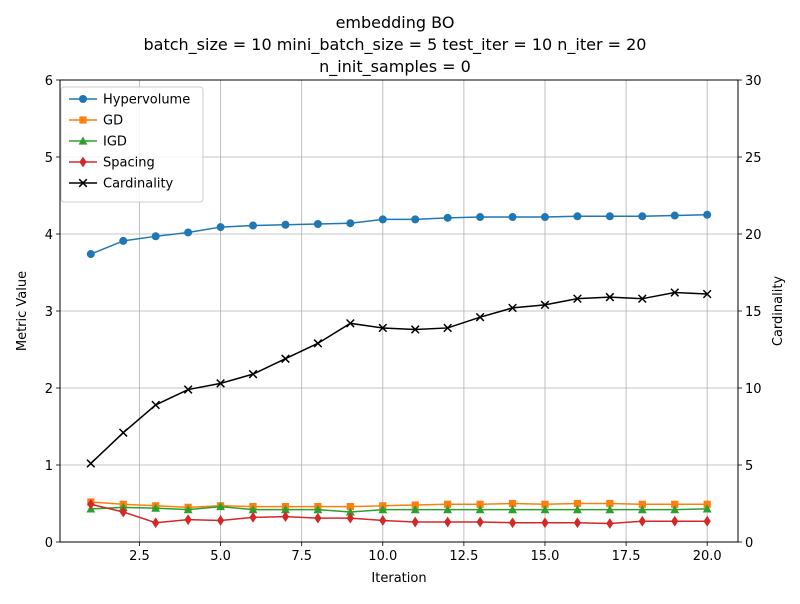  Describe the element at coordinates (753, 235) in the screenshot. I see `y2-tick-label: 20` at that location.